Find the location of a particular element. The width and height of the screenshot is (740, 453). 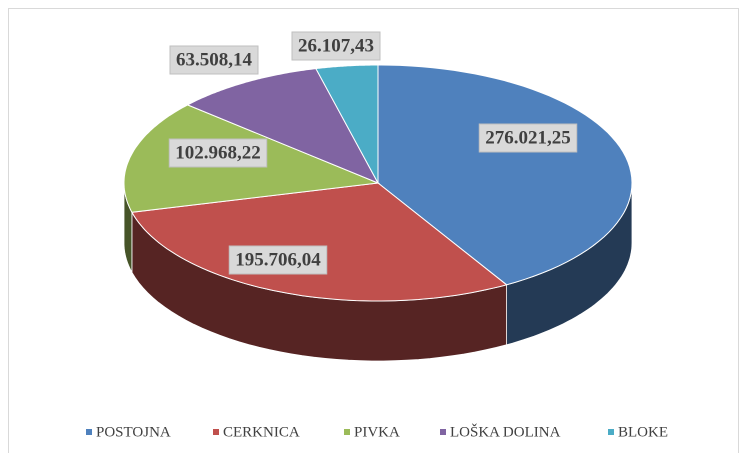

value-label: 63.508,14 is located at coordinates (214, 59).